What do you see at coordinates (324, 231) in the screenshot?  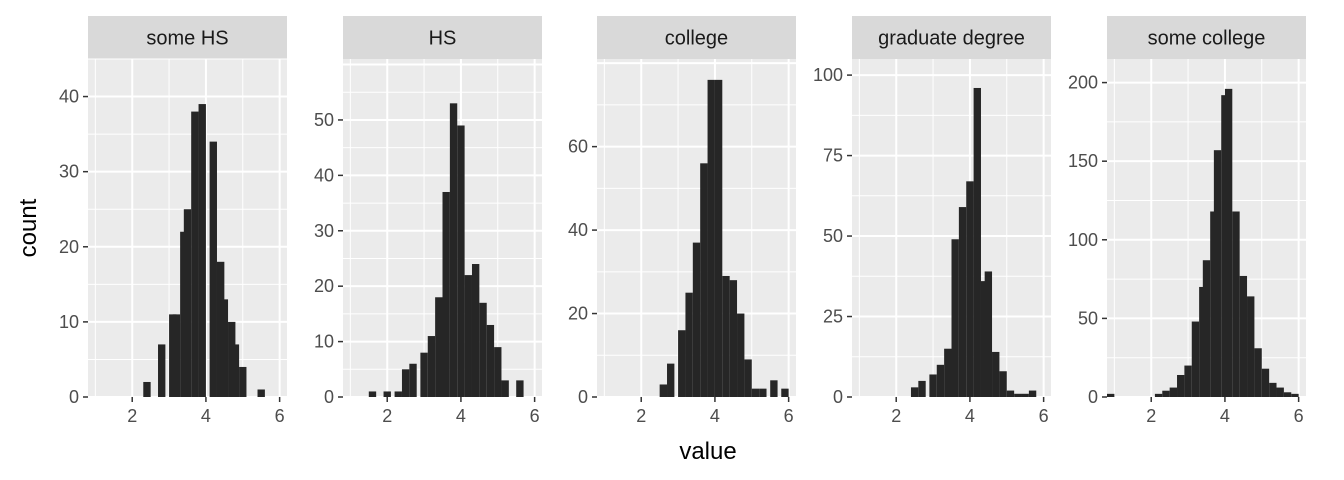 I see `panel-2-y-tick-label: 30` at bounding box center [324, 231].